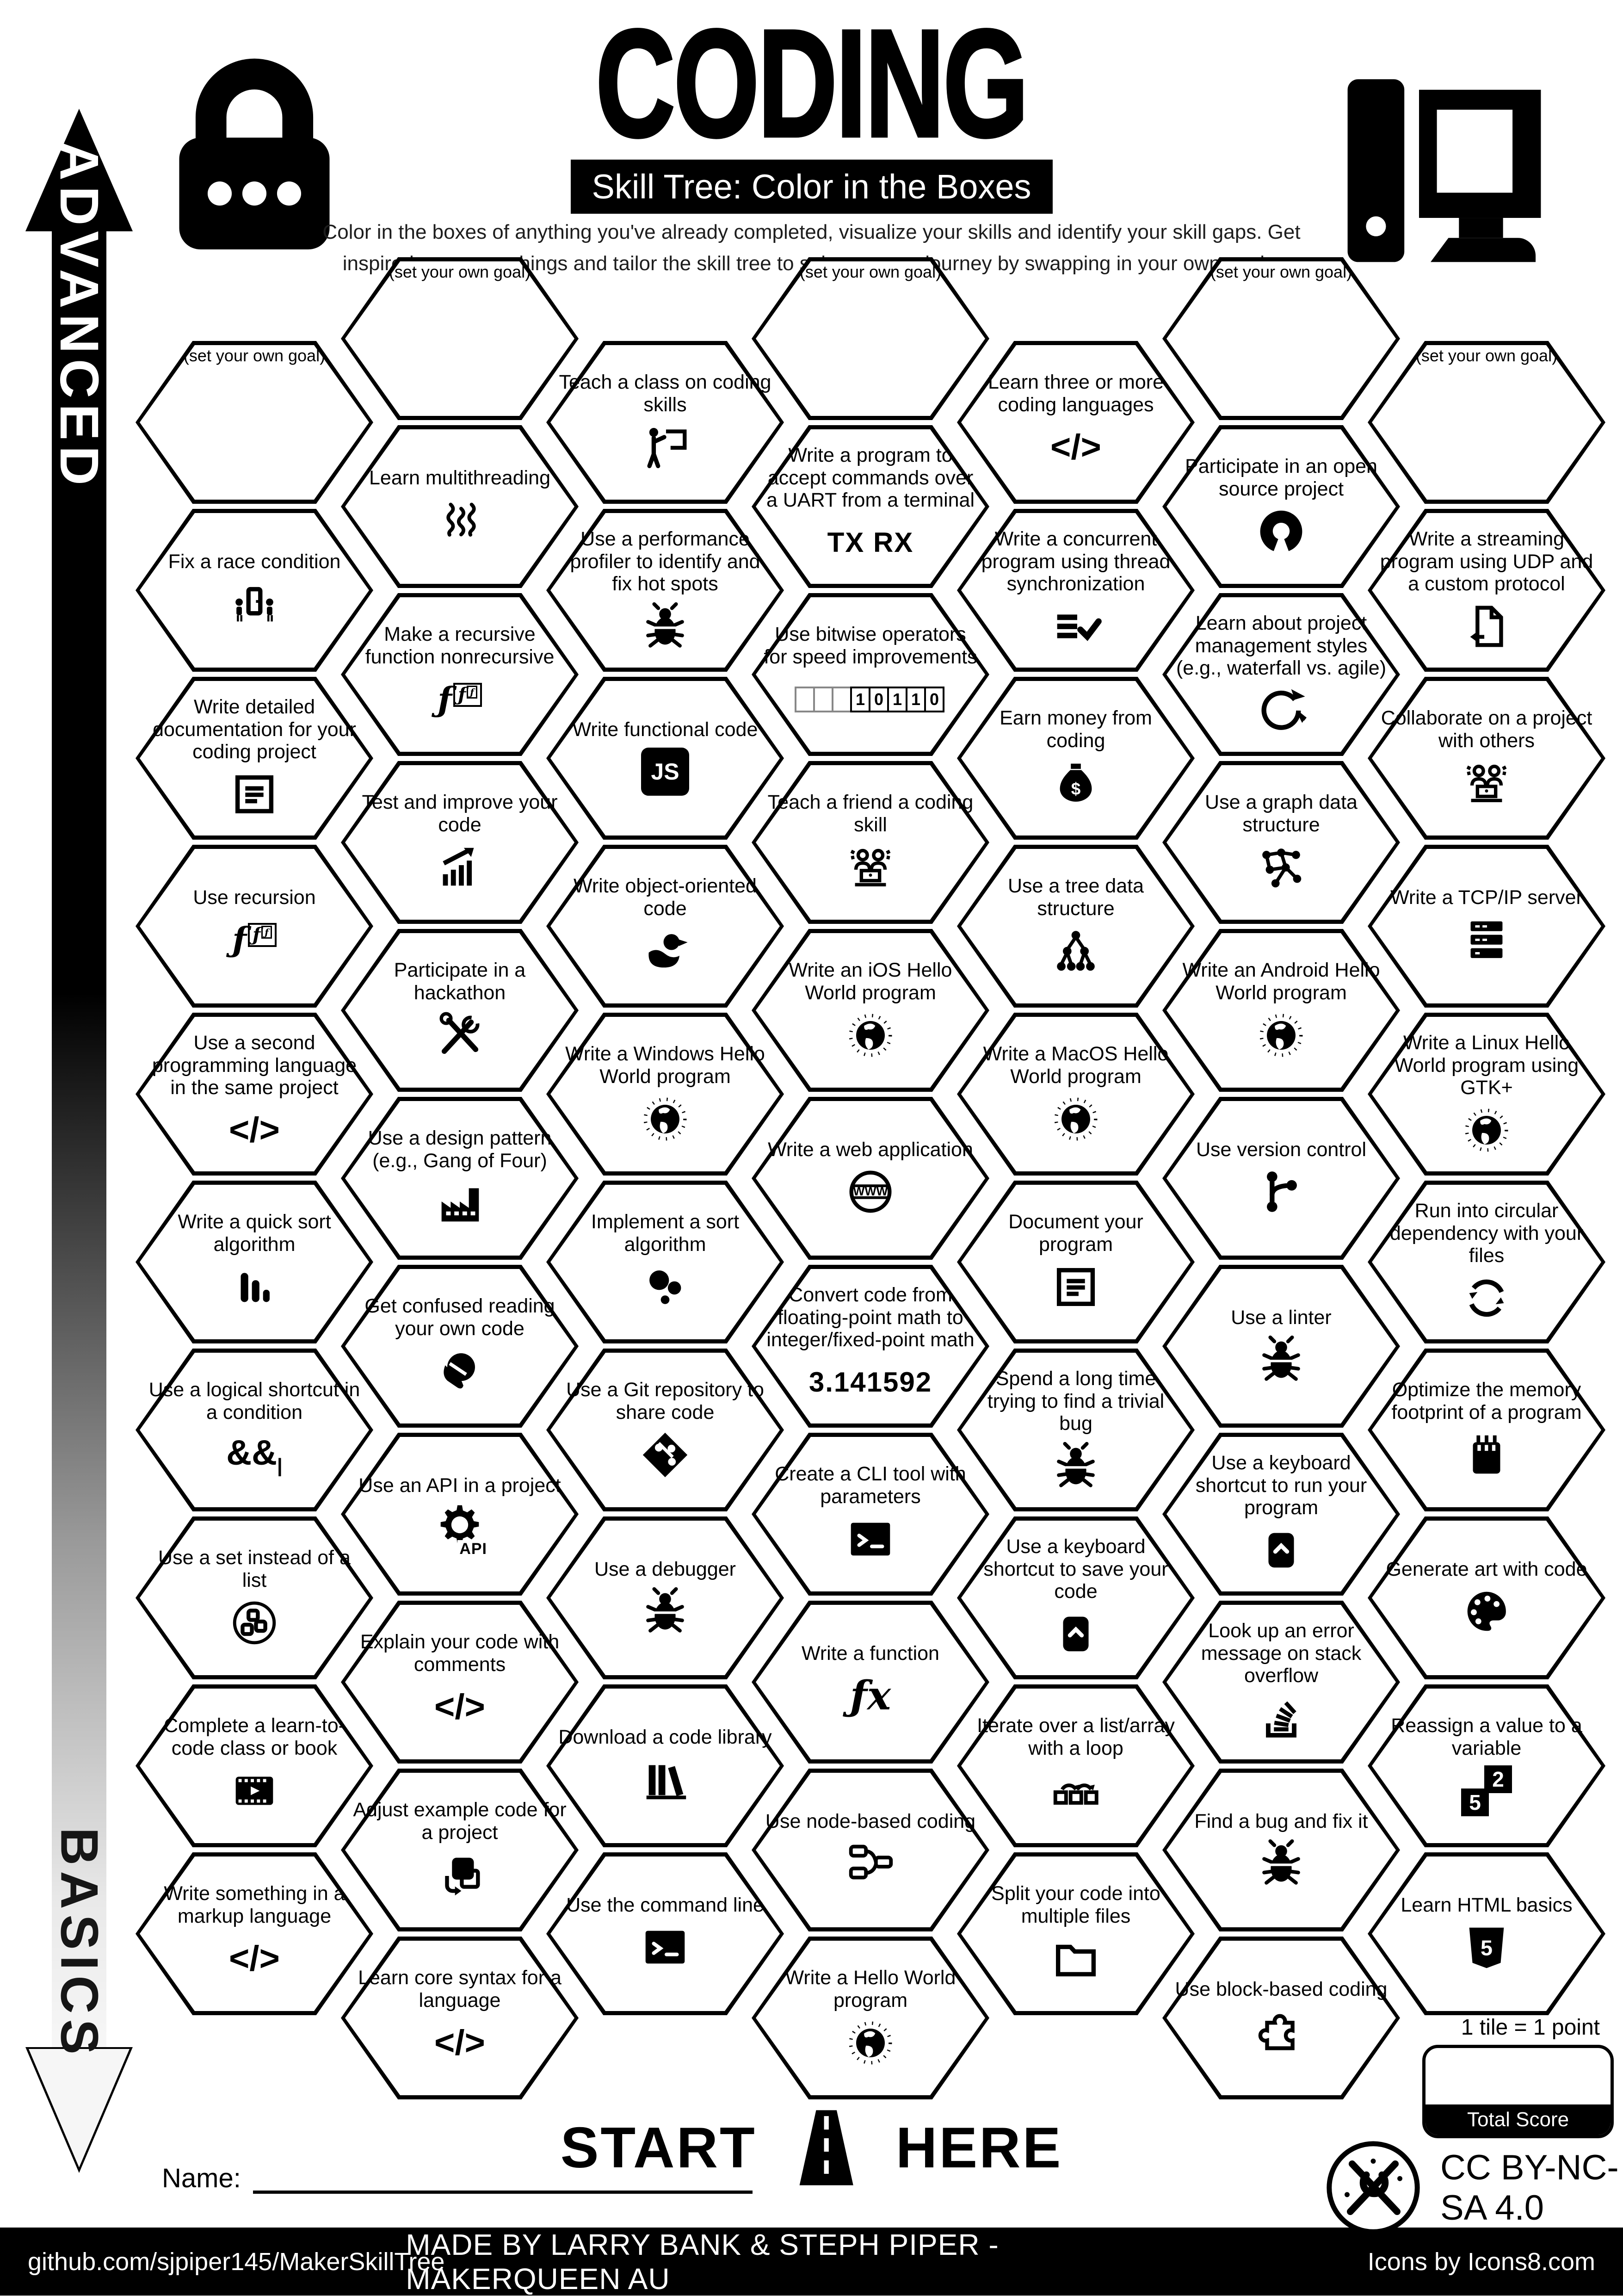 Image resolution: width=1623 pixels, height=2296 pixels. I want to click on skill-label: Write a MacOS Hello World program, so click(1076, 1066).